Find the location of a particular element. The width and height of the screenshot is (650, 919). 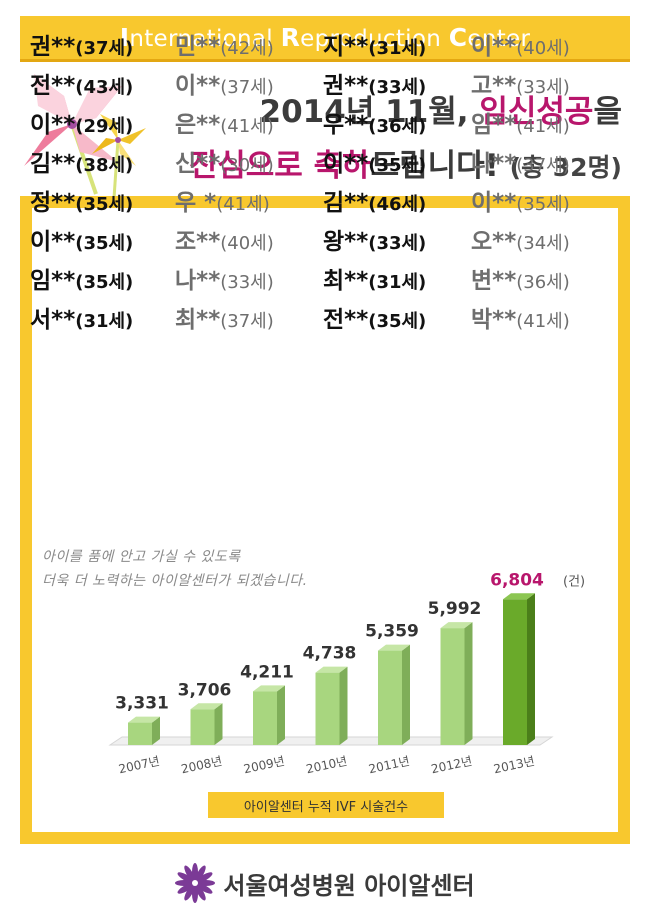

patient-entry: 오**(34세) is located at coordinates (536, 239).